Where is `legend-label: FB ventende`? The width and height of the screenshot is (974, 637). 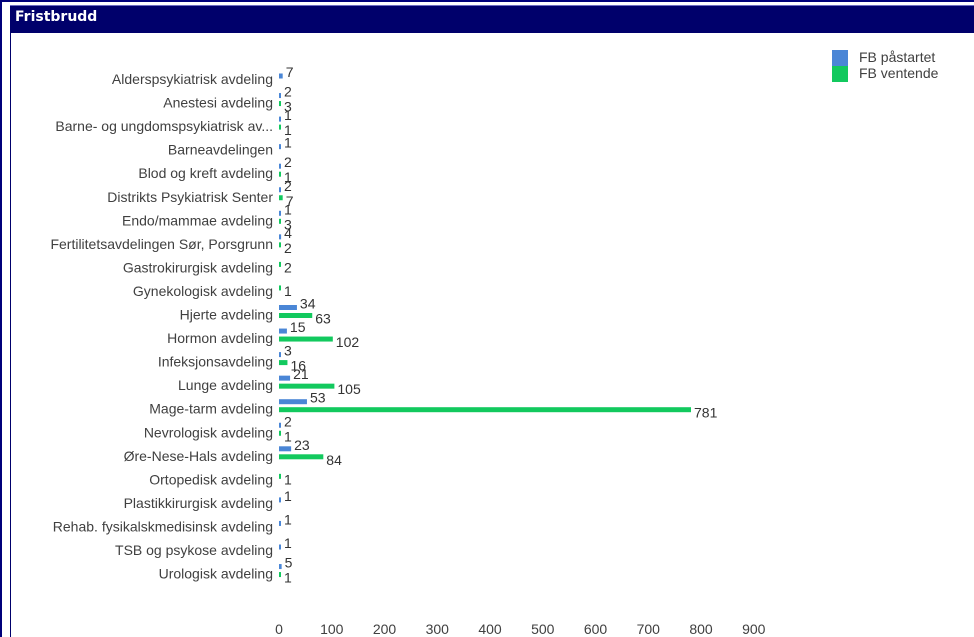 legend-label: FB ventende is located at coordinates (899, 73).